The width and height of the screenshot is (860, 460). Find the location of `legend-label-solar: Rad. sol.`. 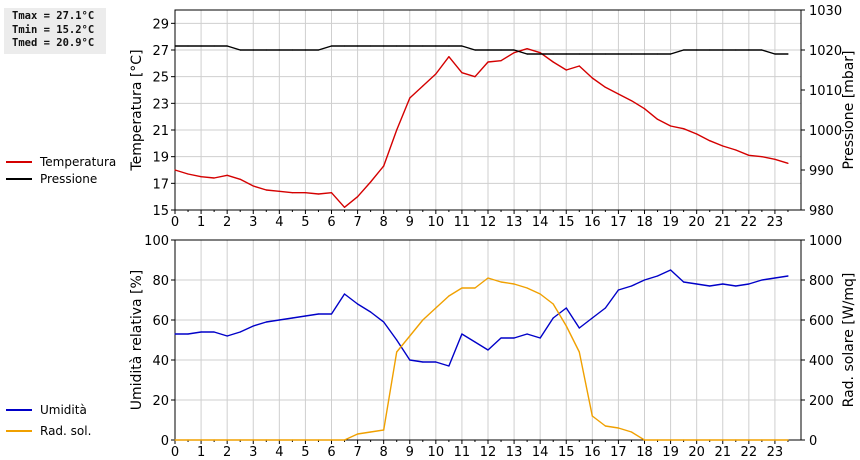

legend-label-solar: Rad. sol. is located at coordinates (66, 430).